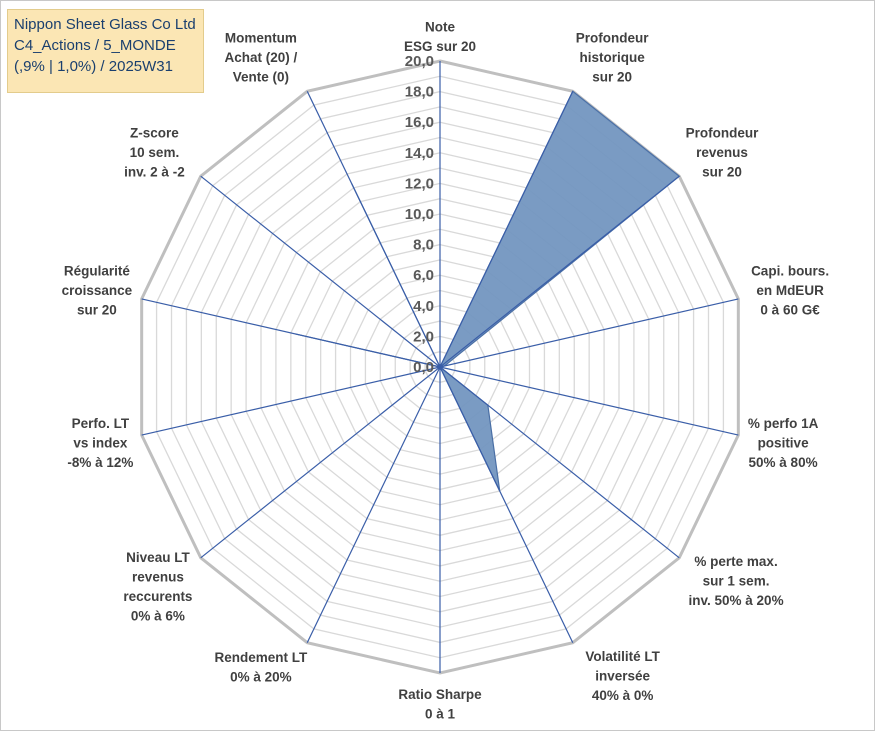  I want to click on radar-axis-label: Momentum Achat (20) / Vente (0), so click(261, 57).